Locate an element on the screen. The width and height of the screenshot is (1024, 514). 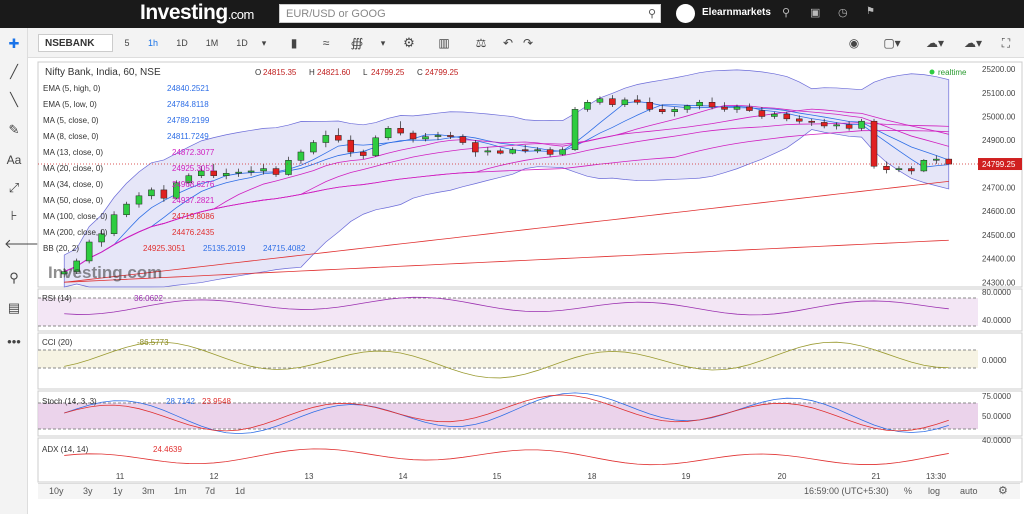
cloud-download-icon: ☁▾ is located at coordinates (935, 43).